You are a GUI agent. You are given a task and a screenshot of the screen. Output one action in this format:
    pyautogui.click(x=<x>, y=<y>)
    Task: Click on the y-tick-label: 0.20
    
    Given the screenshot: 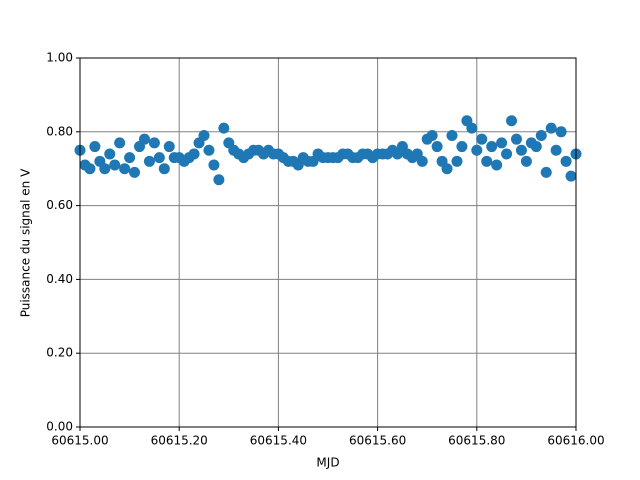 What is the action you would take?
    pyautogui.click(x=59, y=353)
    